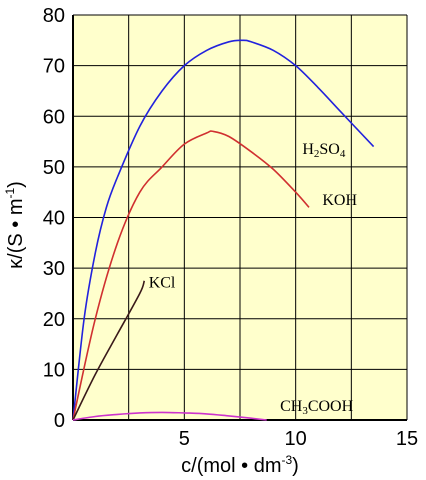  What do you see at coordinates (331, 406) in the screenshot?
I see `series-label-part-ch3cooh-2: COOH` at bounding box center [331, 406].